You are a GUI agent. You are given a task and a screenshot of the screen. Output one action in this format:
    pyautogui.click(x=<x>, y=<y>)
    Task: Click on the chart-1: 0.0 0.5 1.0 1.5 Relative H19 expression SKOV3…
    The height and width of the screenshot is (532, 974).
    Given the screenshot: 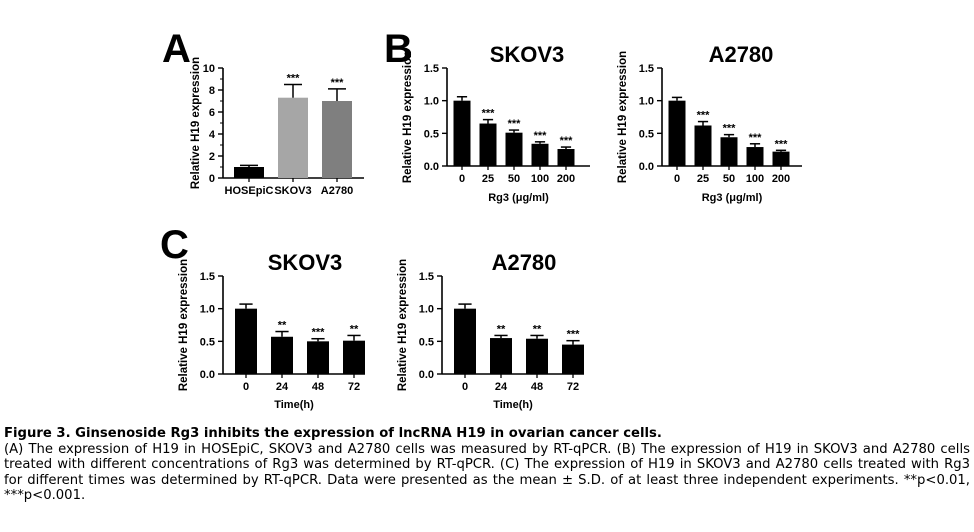 What is the action you would take?
    pyautogui.click(x=496, y=123)
    